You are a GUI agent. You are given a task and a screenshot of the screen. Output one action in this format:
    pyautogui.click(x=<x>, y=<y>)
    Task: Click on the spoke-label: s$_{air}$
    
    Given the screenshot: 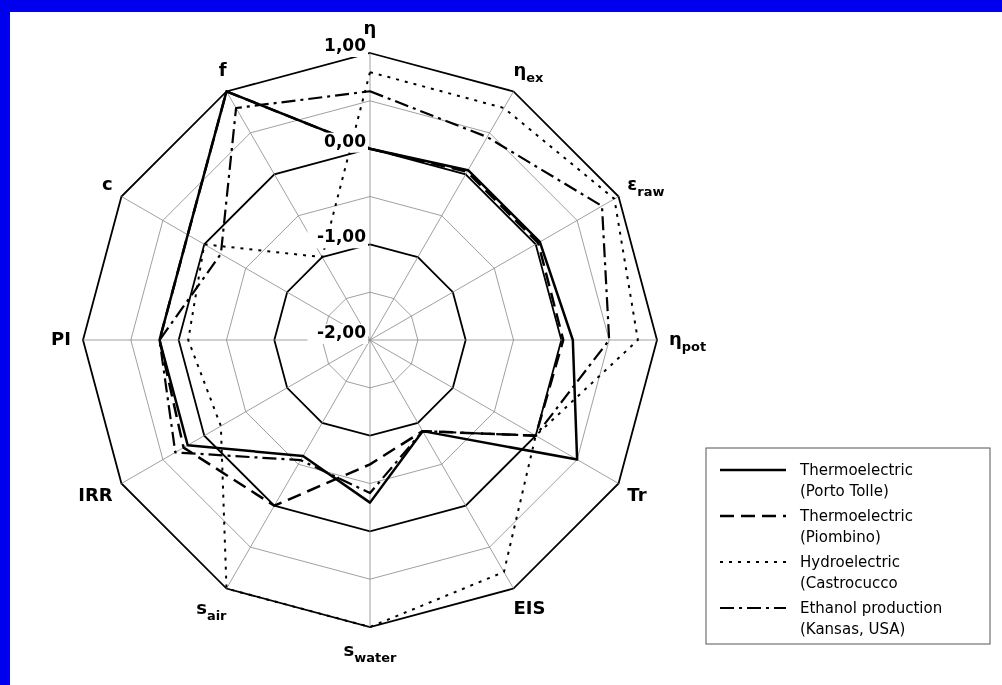 What is the action you would take?
    pyautogui.click(x=212, y=610)
    